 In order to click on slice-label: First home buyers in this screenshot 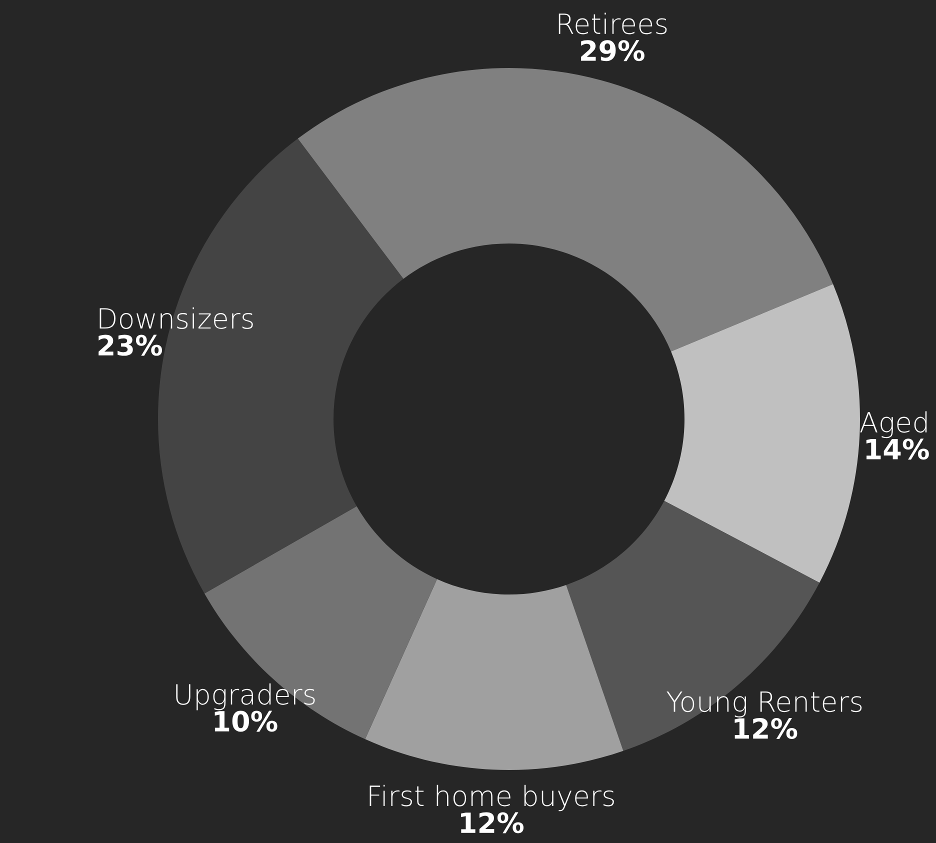, I will do `click(492, 798)`.